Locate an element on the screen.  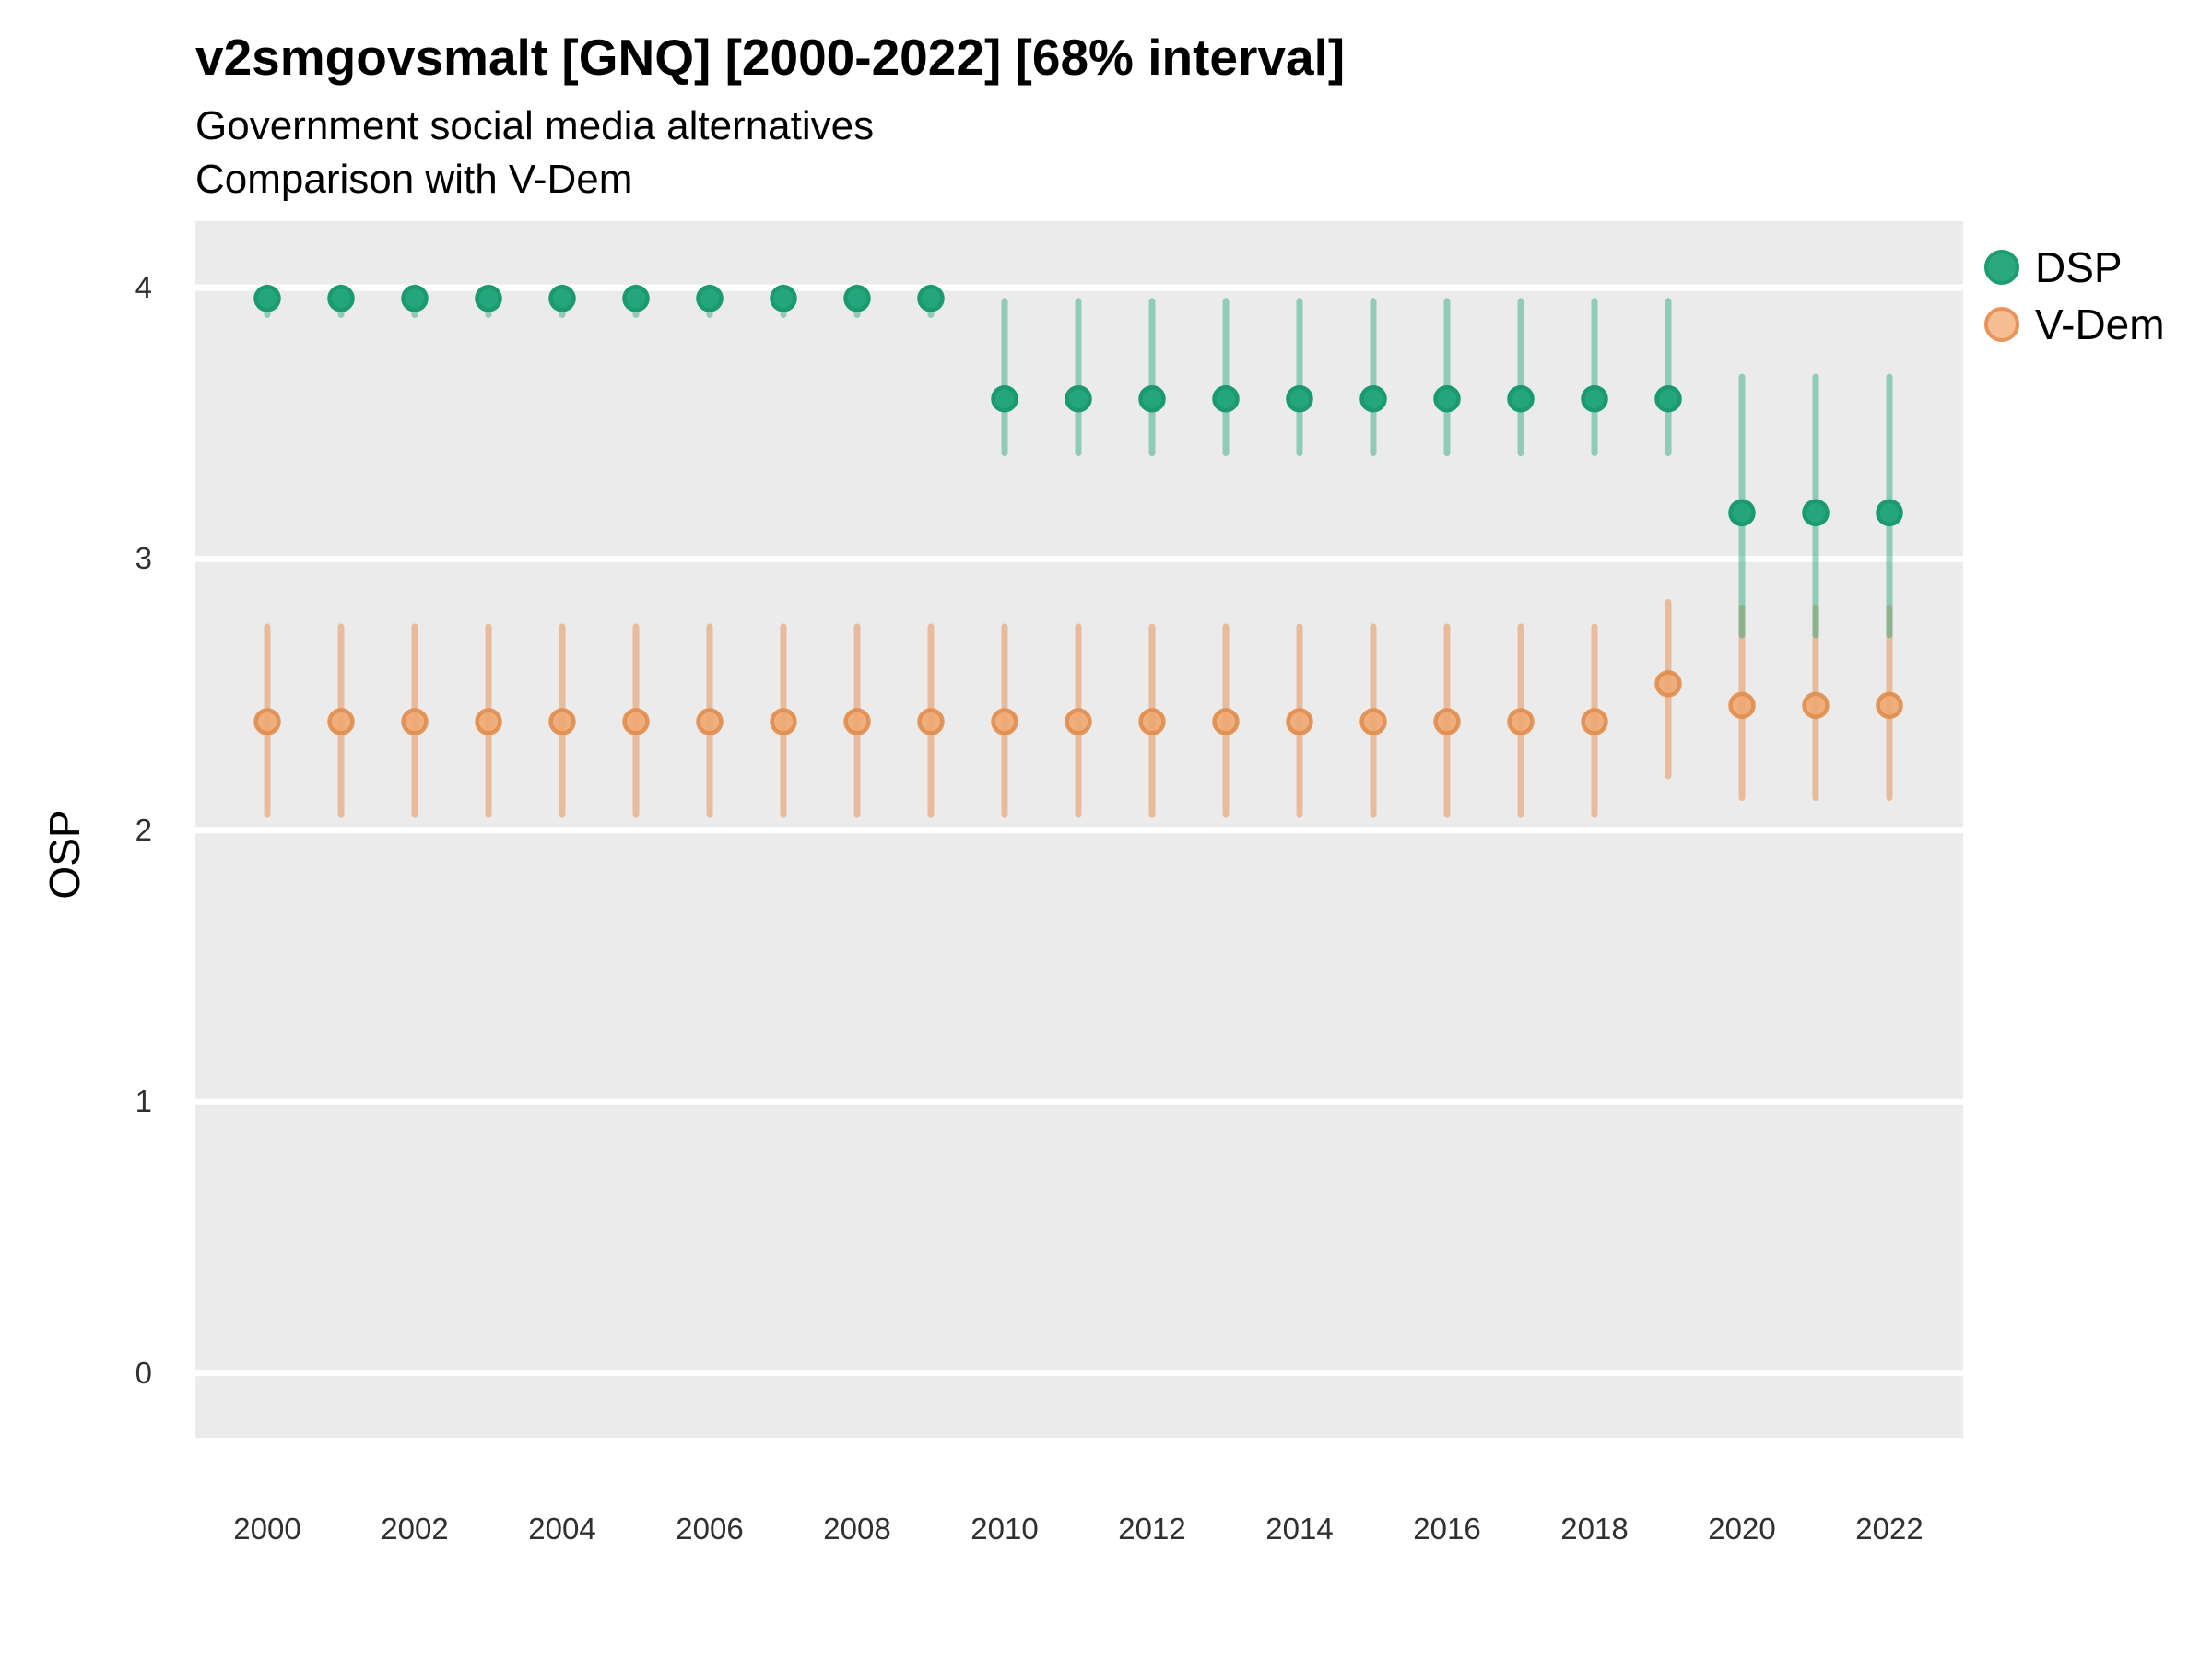
legend-item-dsp: DSP is located at coordinates (2073, 267).